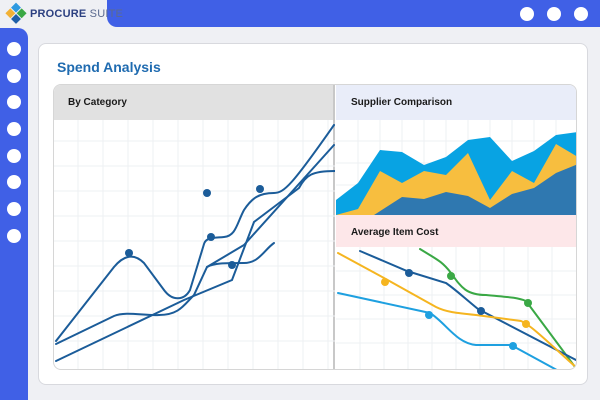 This screenshot has width=600, height=400. What do you see at coordinates (58, 14) in the screenshot?
I see `brand-bold: PROCURE` at bounding box center [58, 14].